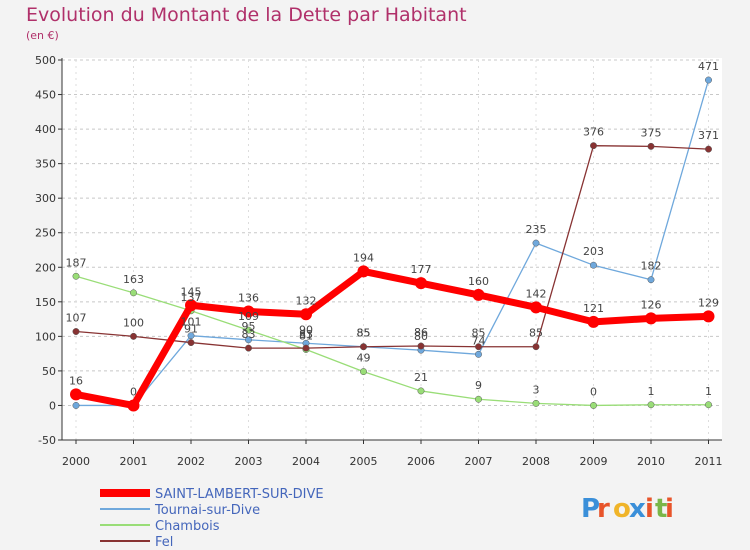  What do you see at coordinates (191, 291) in the screenshot?
I see `data-label: 145` at bounding box center [191, 291].